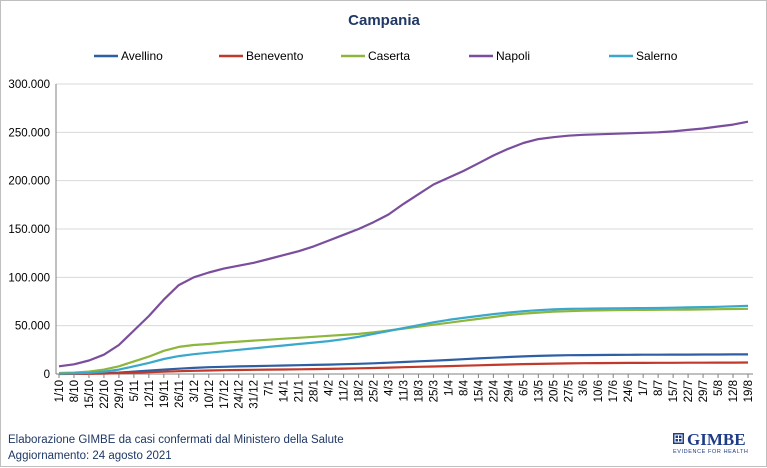  I want to click on x-tick-label: 1/7, so click(644, 388).